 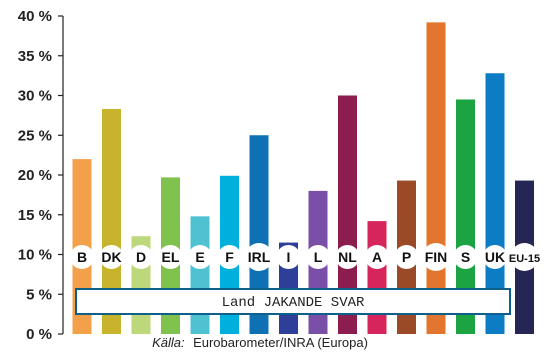 I want to click on y-tick-label: 10 %, so click(x=35, y=255).